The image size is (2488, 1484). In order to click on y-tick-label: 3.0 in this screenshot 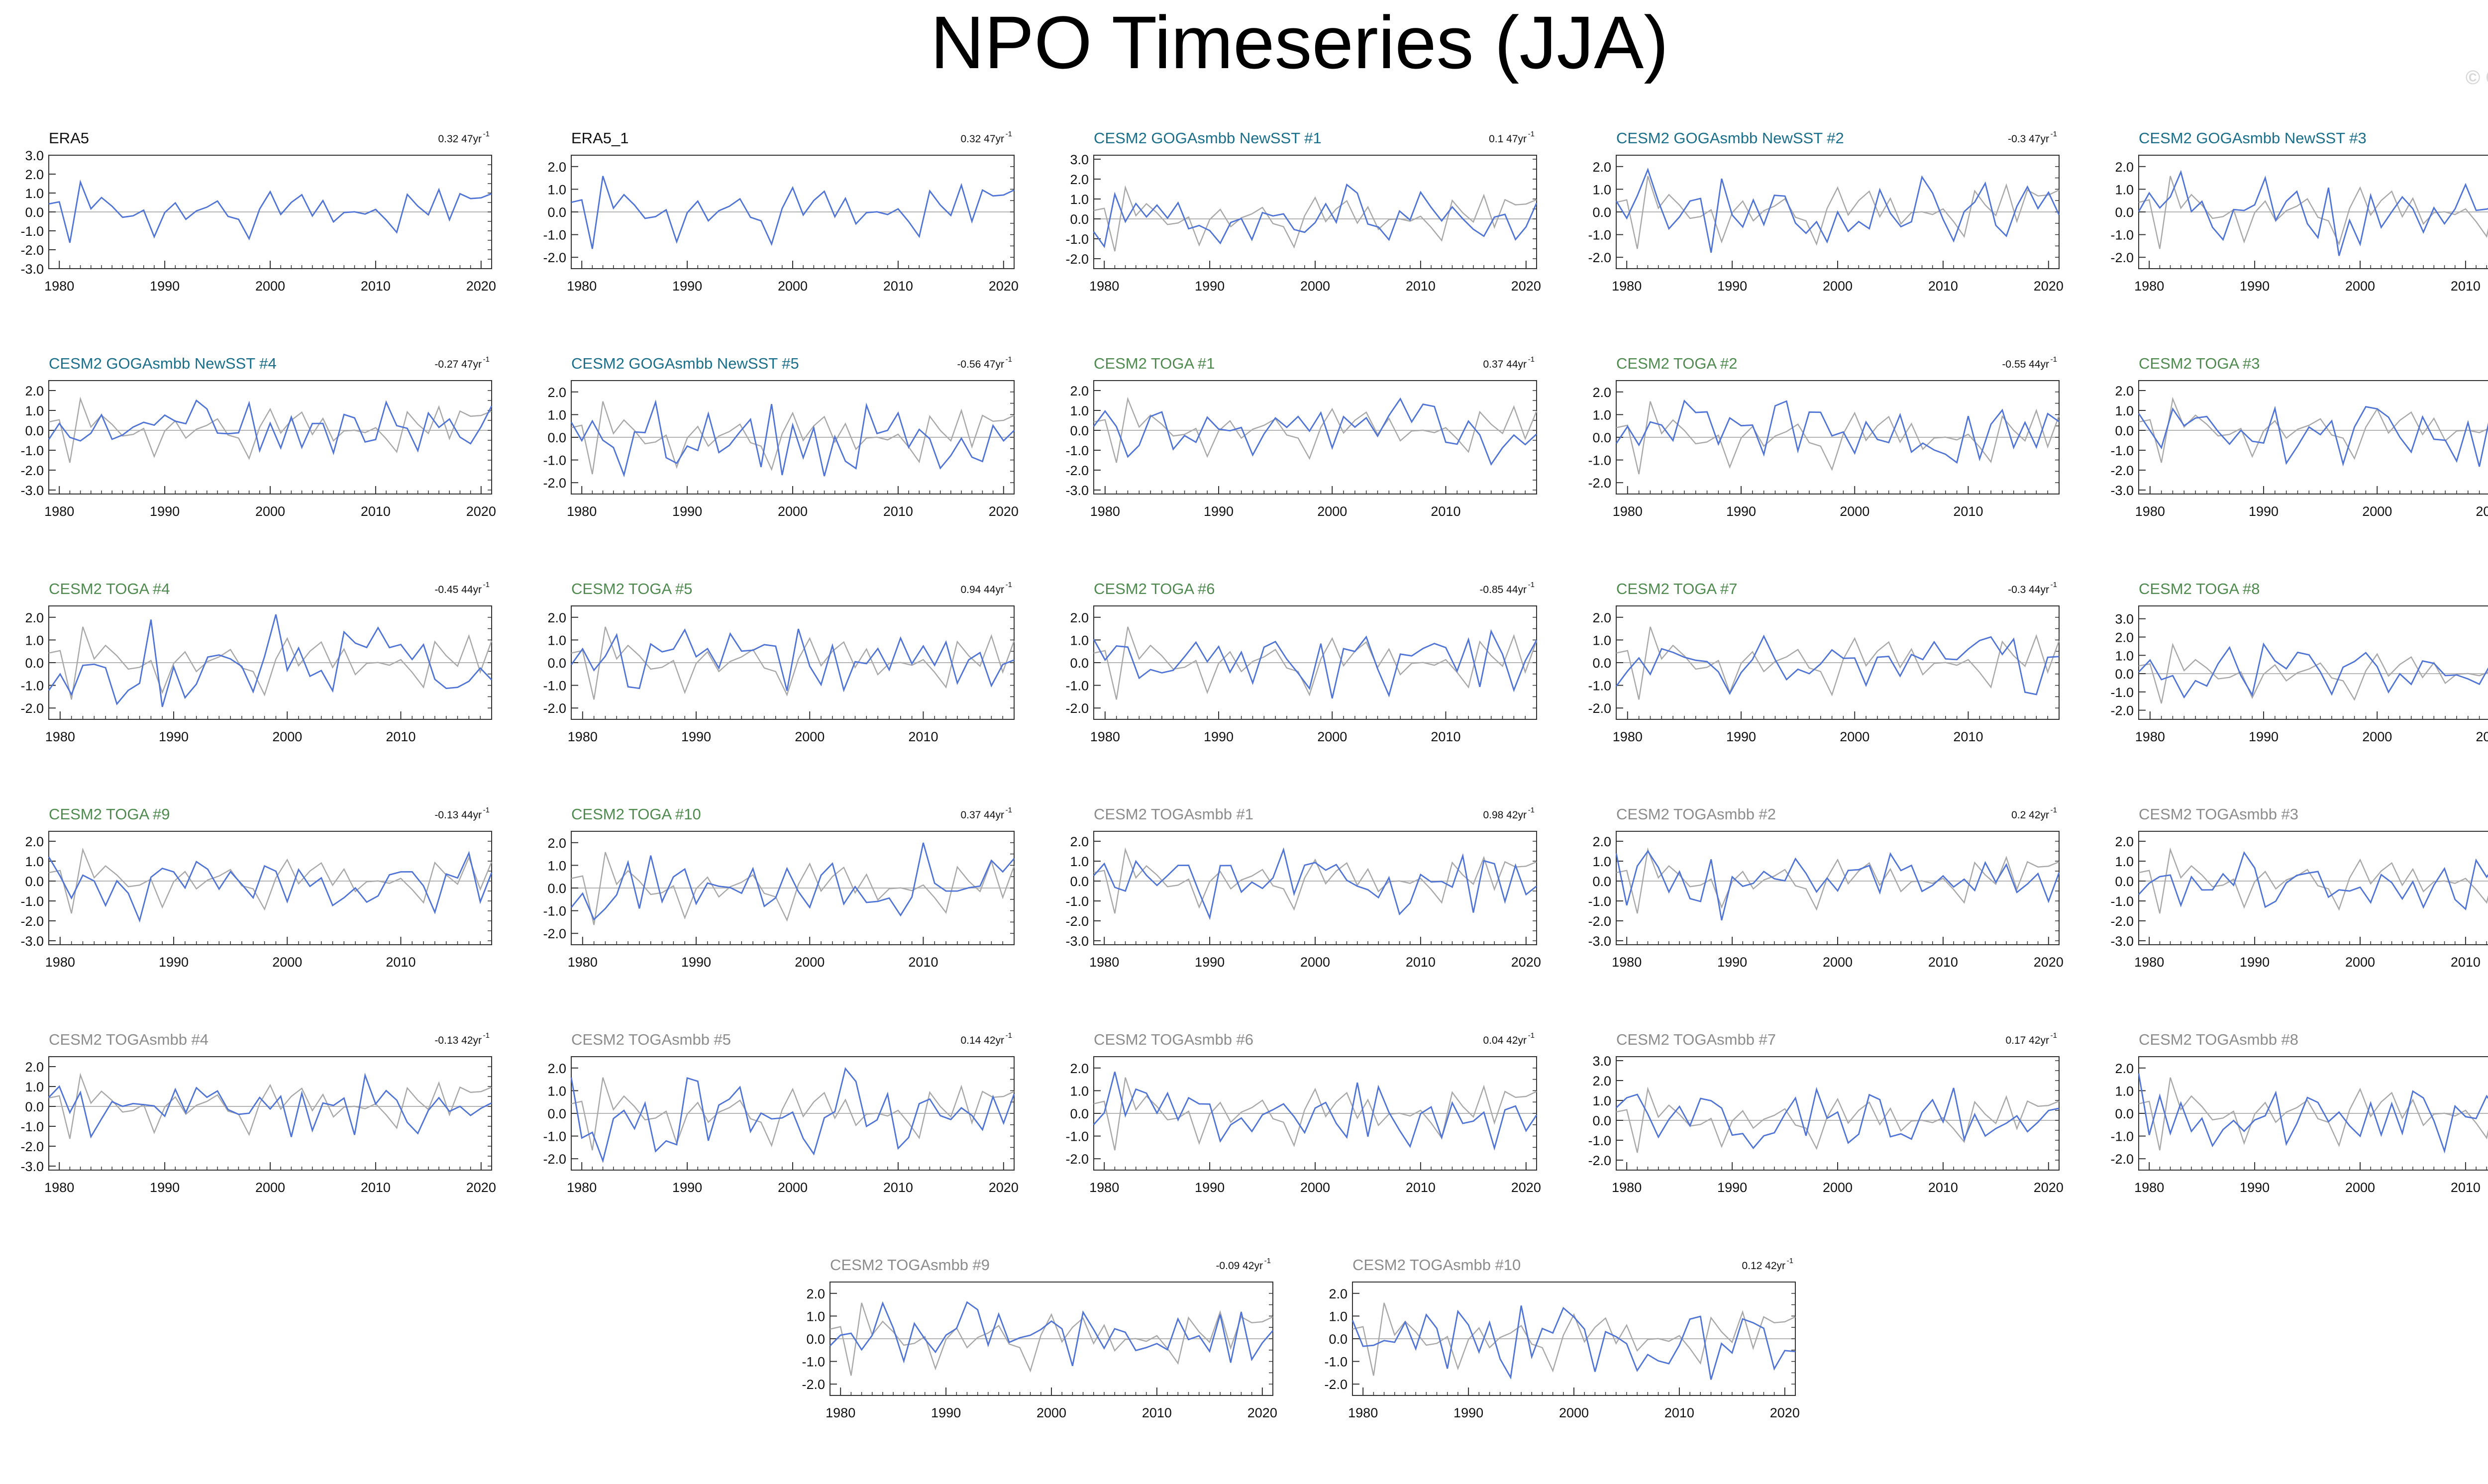, I will do `click(34, 156)`.